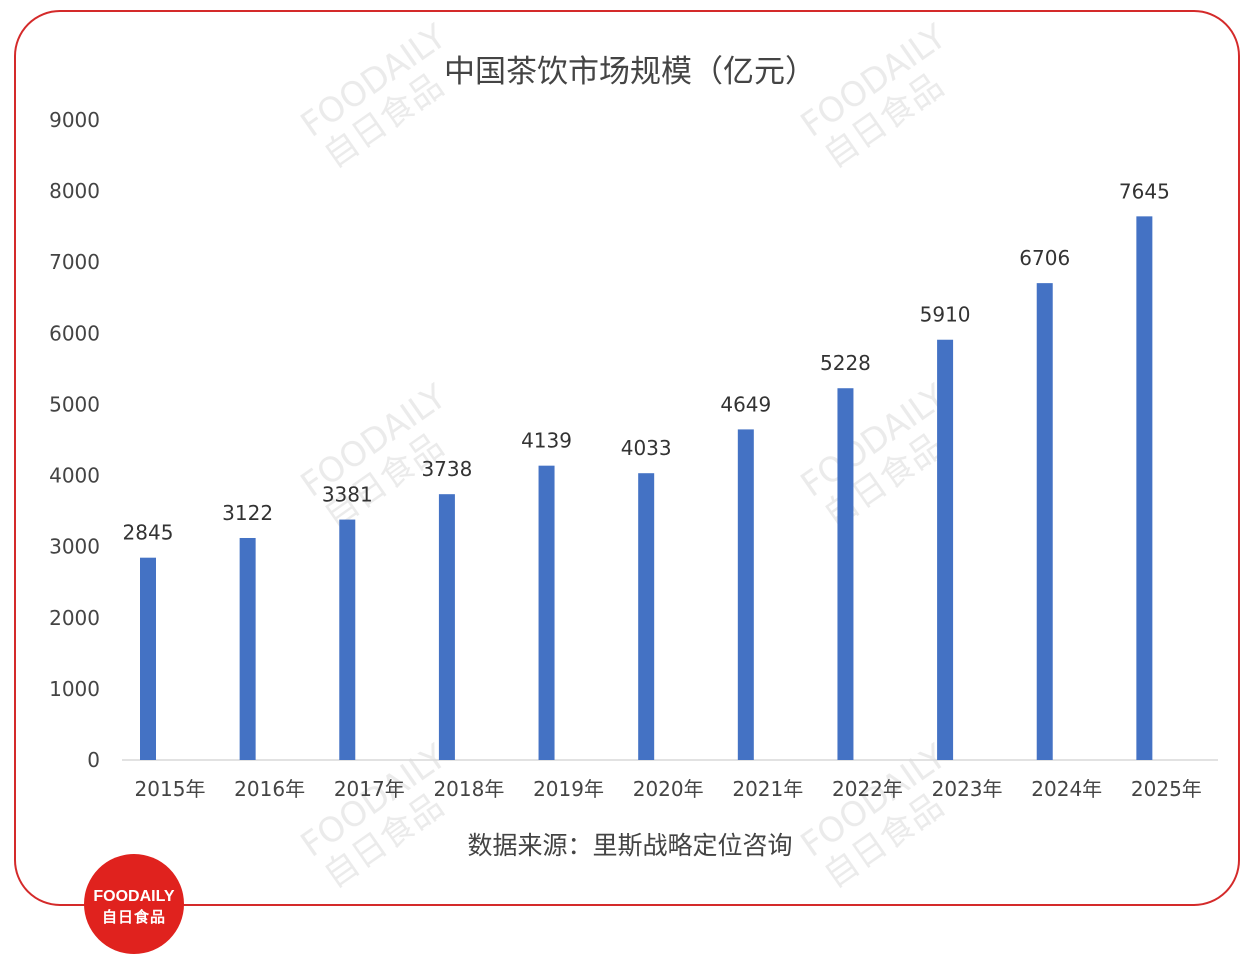 The width and height of the screenshot is (1256, 960). I want to click on y-tick-label: 8000, so click(74, 191).